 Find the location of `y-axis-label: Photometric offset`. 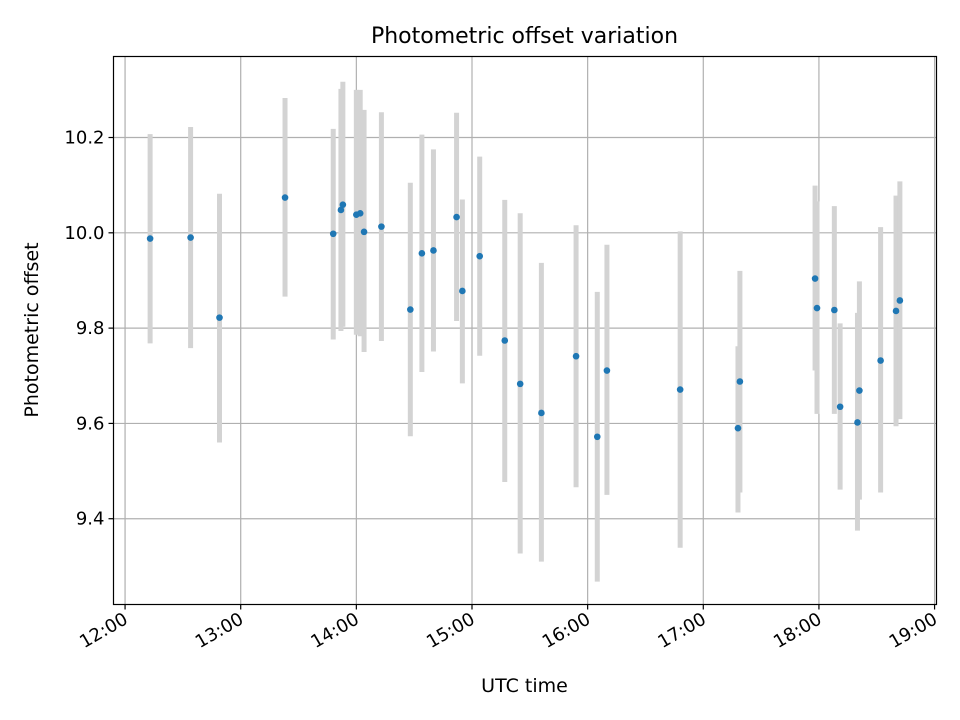

y-axis-label: Photometric offset is located at coordinates (32, 329).